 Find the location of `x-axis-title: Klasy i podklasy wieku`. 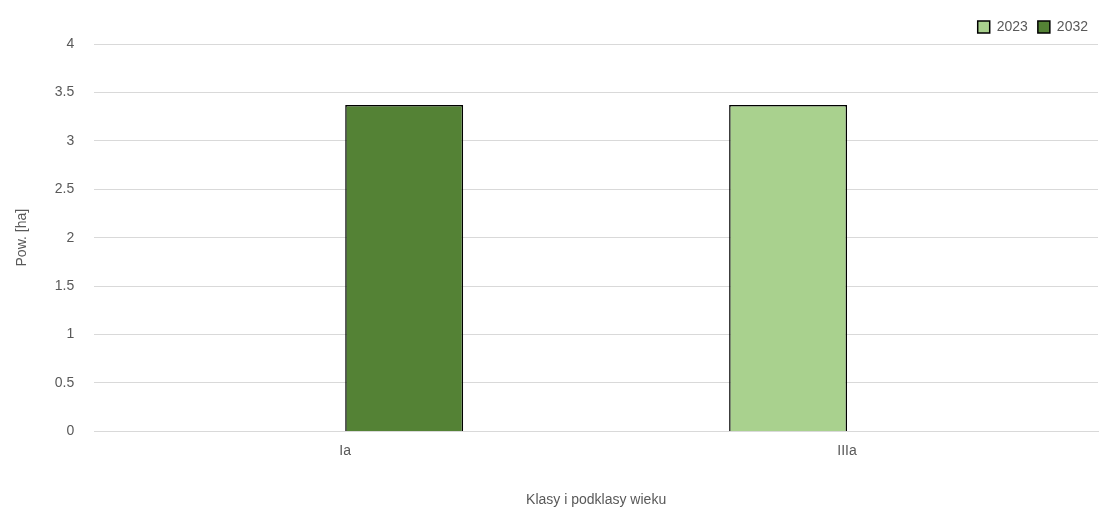

x-axis-title: Klasy i podklasy wieku is located at coordinates (596, 499).